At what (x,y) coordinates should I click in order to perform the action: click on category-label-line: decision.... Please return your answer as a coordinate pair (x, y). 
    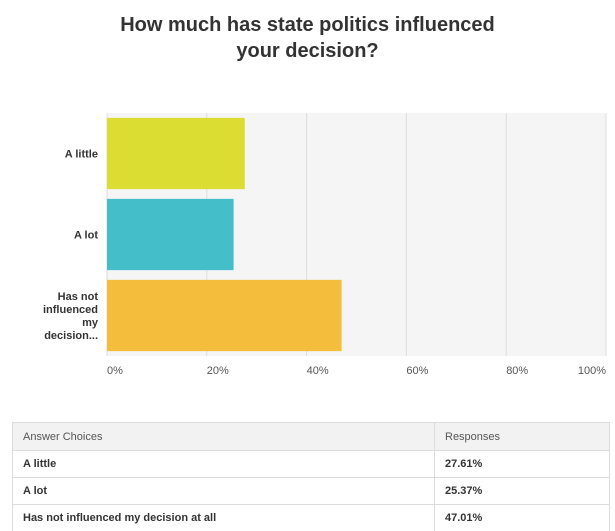
    Looking at the image, I should click on (71, 336).